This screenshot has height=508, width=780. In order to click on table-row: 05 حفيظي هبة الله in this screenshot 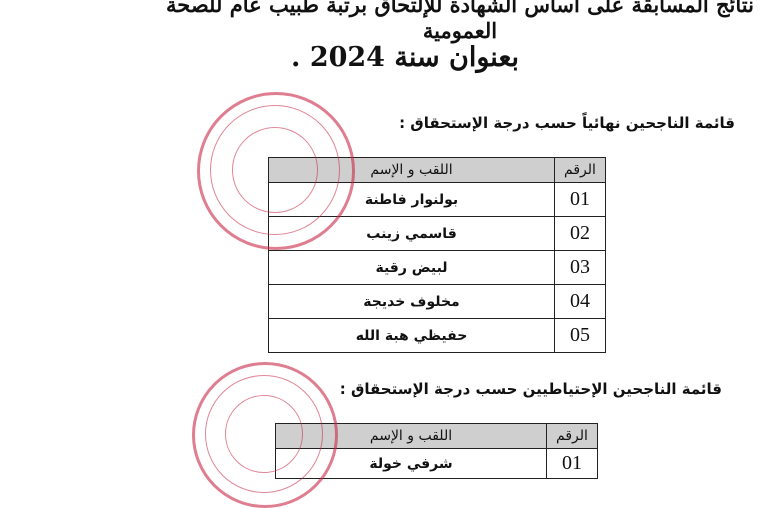, I will do `click(437, 335)`.